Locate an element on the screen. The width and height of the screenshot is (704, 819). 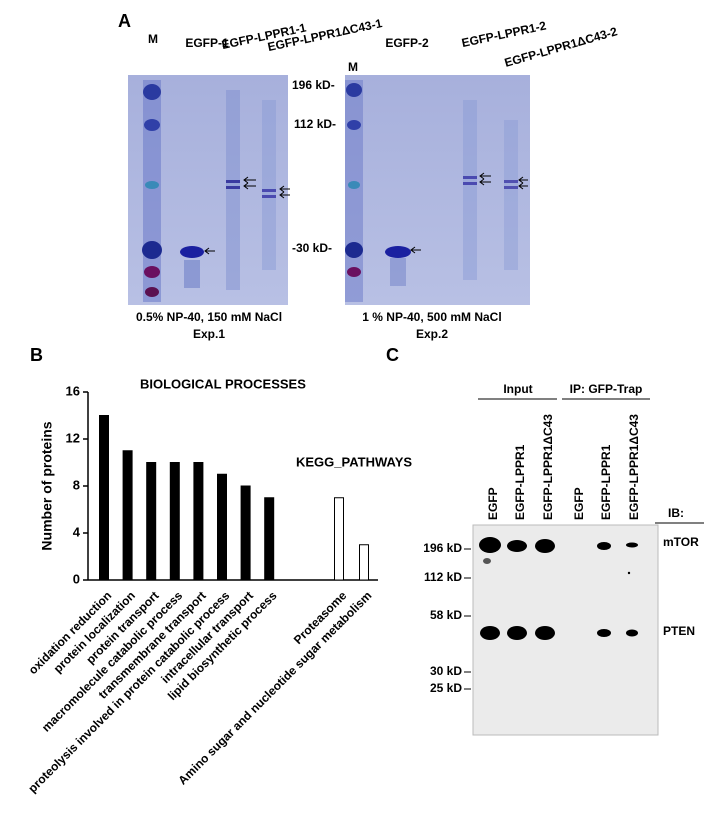
marker-ticks is located at coordinates (467, 619).